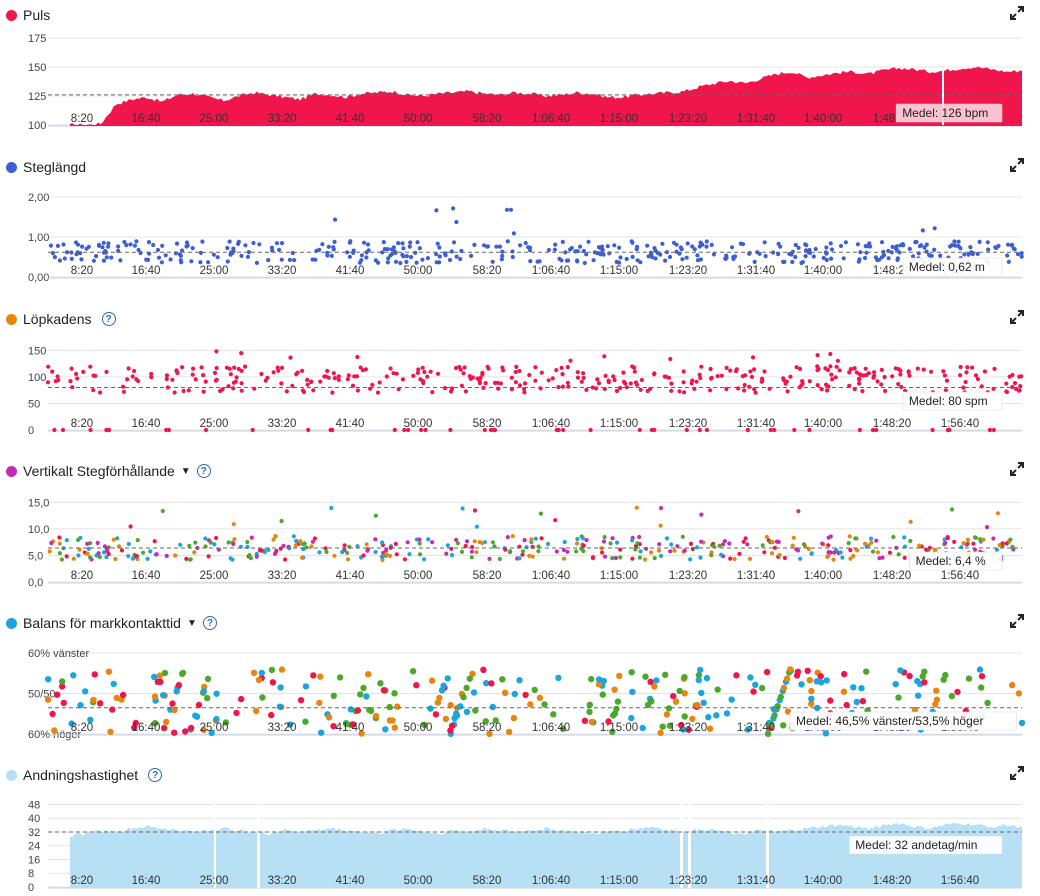 The image size is (1040, 896). What do you see at coordinates (37, 378) in the screenshot?
I see `y-tick-label: 100` at bounding box center [37, 378].